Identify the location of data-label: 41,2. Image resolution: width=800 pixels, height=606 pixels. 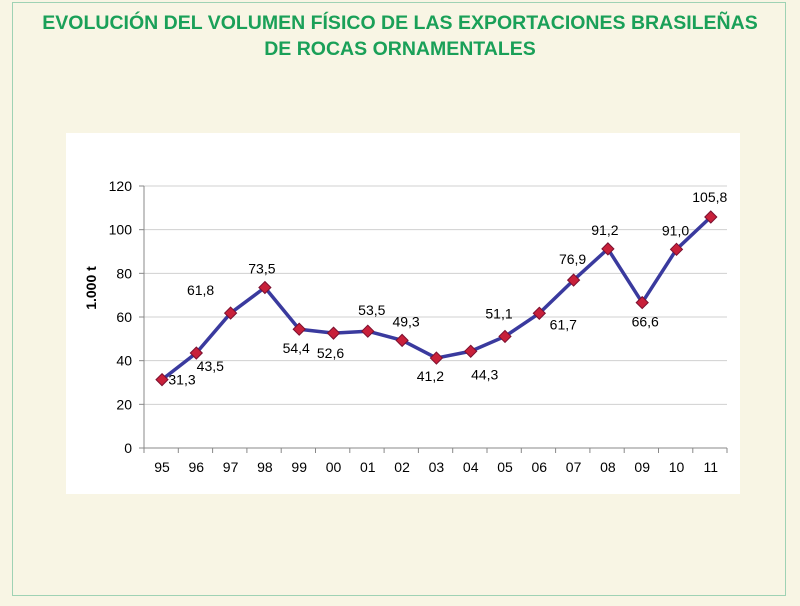
(430, 376).